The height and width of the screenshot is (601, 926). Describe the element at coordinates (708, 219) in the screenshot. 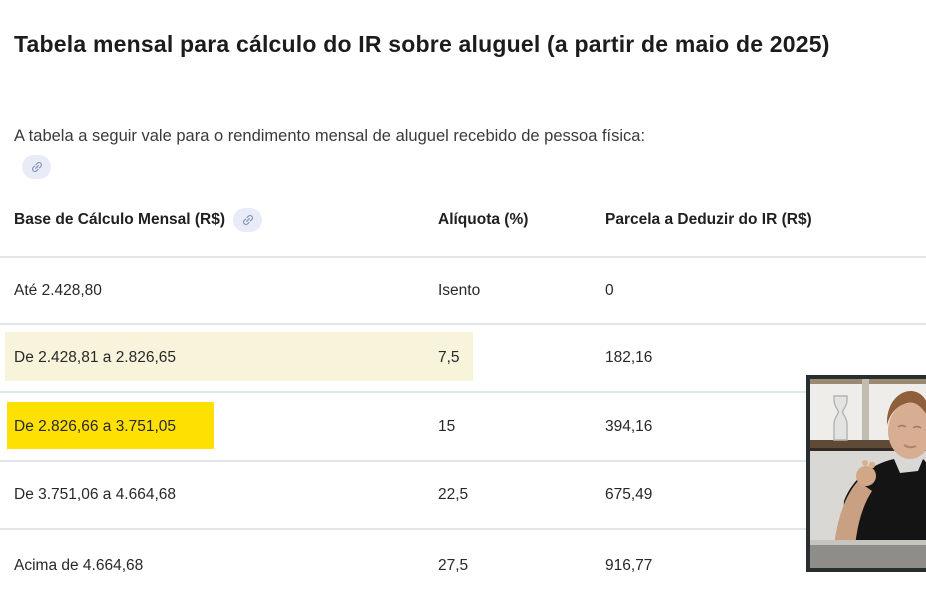

I see `header-parcela: Parcela a Deduzir do IR (R$)` at that location.